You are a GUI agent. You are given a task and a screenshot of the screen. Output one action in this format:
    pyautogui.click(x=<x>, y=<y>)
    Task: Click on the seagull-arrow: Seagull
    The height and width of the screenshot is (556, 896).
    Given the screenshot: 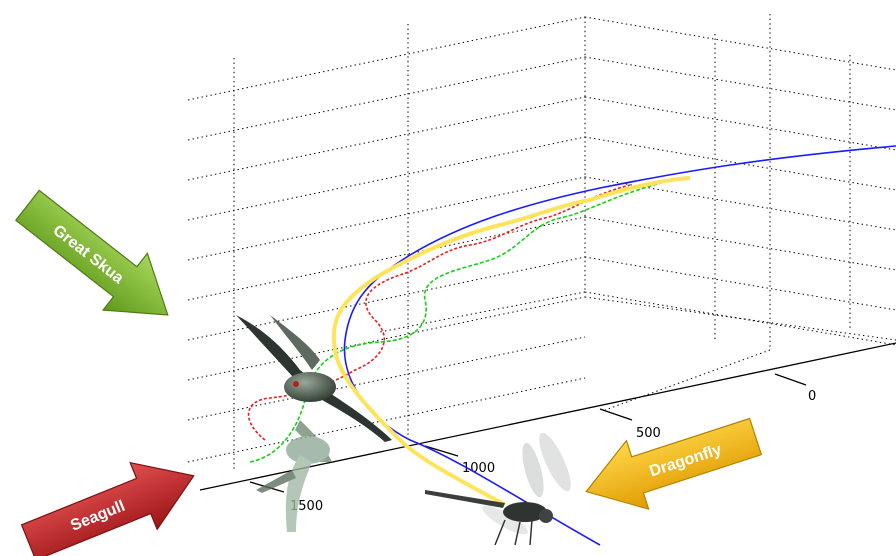 What is the action you would take?
    pyautogui.click(x=107, y=508)
    